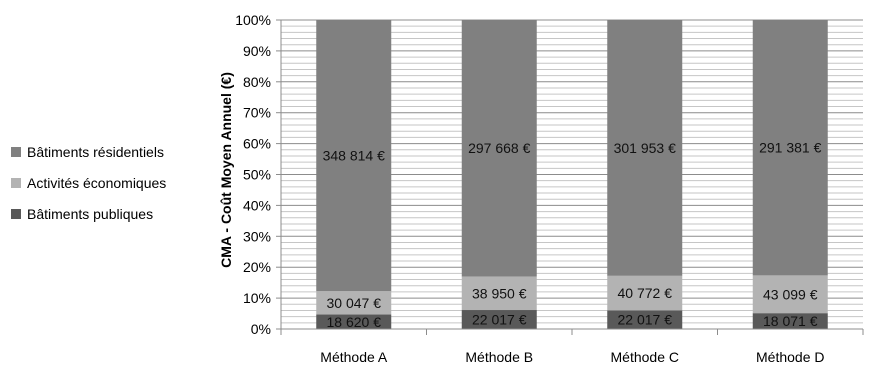  I want to click on data-label: 38 950 €, so click(499, 293).